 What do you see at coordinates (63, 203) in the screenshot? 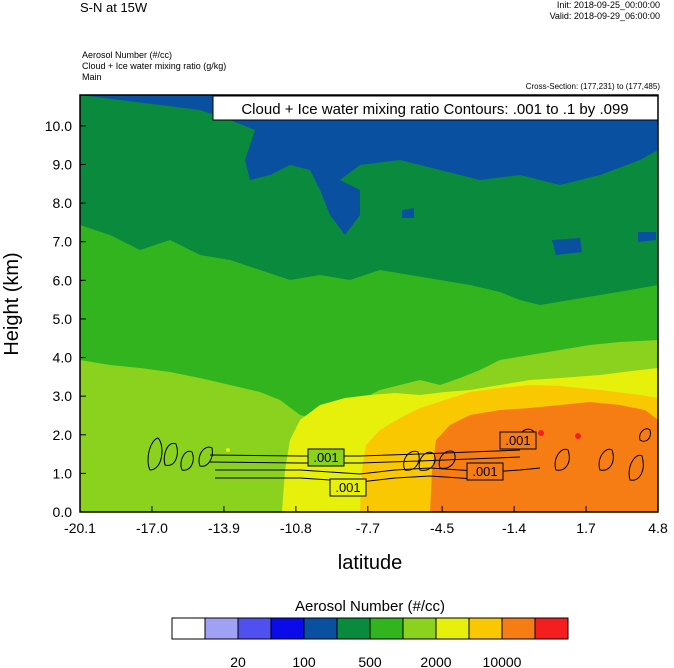
I see `y-tick-label: 8.0` at bounding box center [63, 203].